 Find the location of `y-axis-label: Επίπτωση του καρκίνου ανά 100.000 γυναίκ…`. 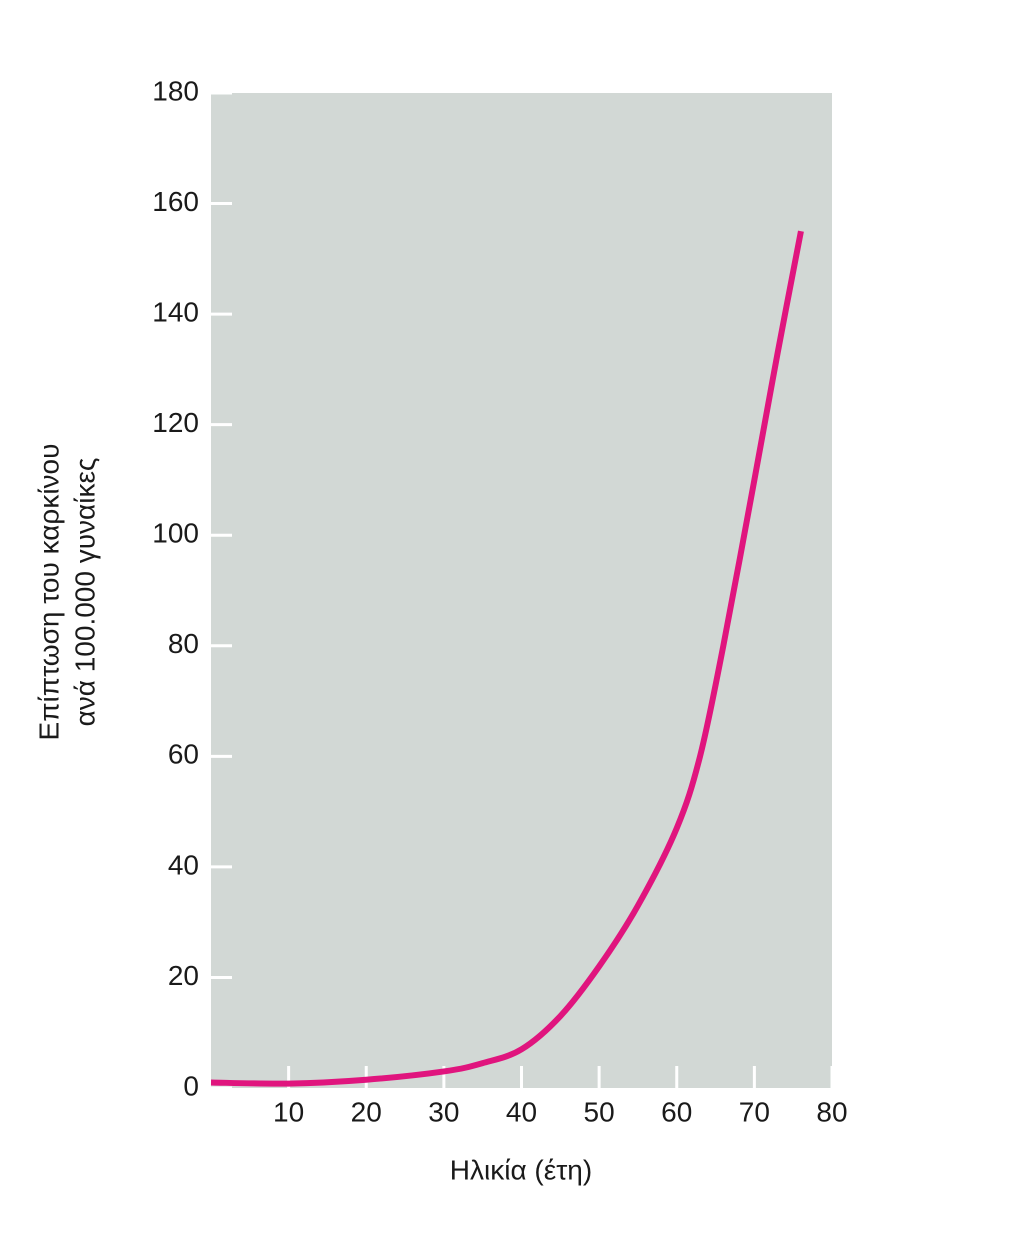

y-axis-label: Επίπτωση του καρκίνου ανά 100.000 γυναίκ… is located at coordinates (66, 592).